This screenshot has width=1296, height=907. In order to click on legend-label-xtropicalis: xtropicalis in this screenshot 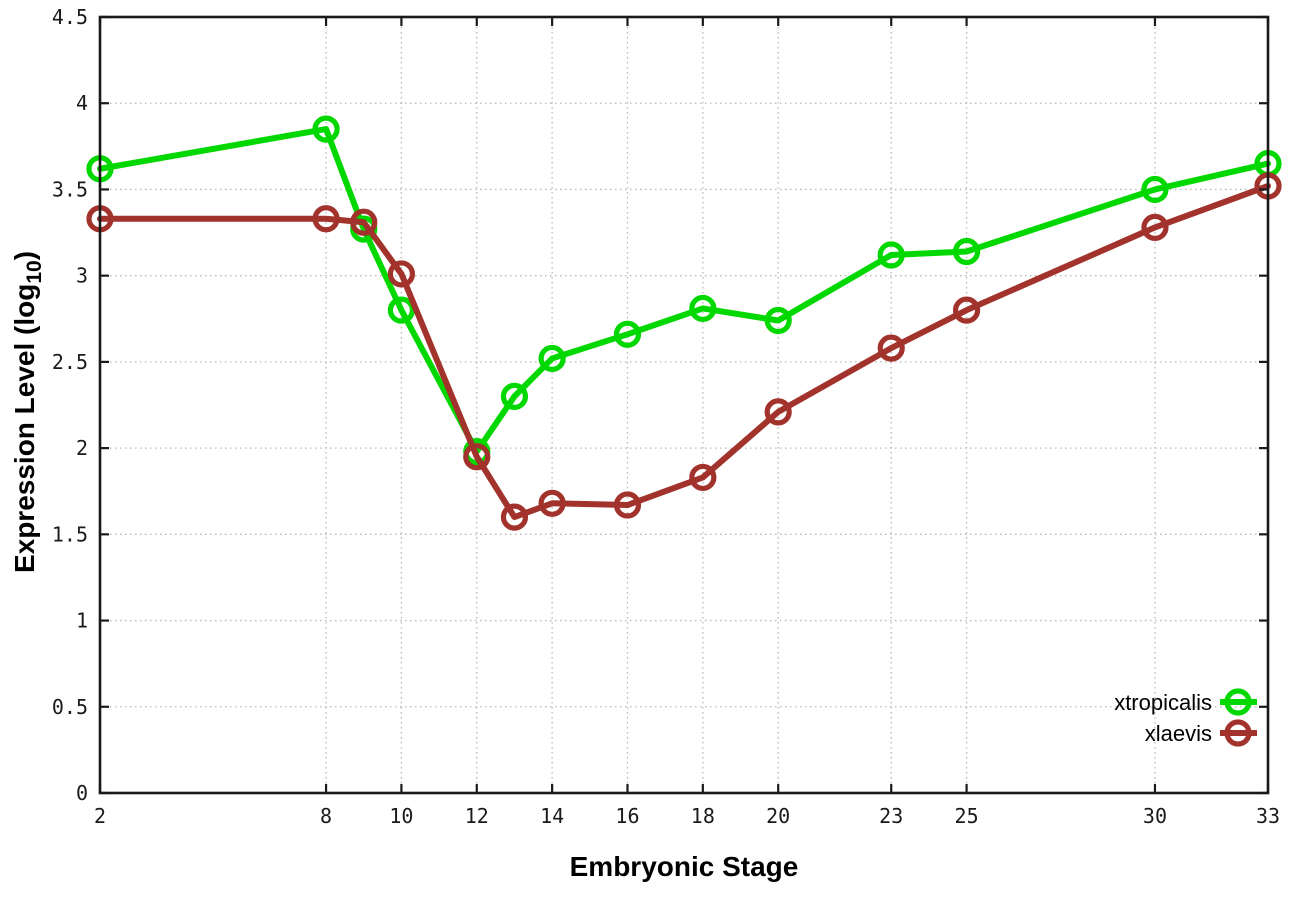, I will do `click(1163, 702)`.